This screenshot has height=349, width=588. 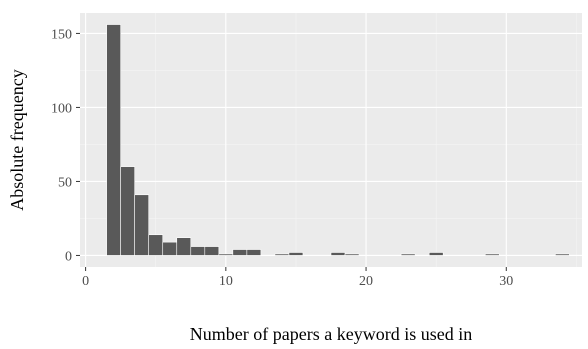 What do you see at coordinates (61, 34) in the screenshot?
I see `y-tick-label: 150` at bounding box center [61, 34].